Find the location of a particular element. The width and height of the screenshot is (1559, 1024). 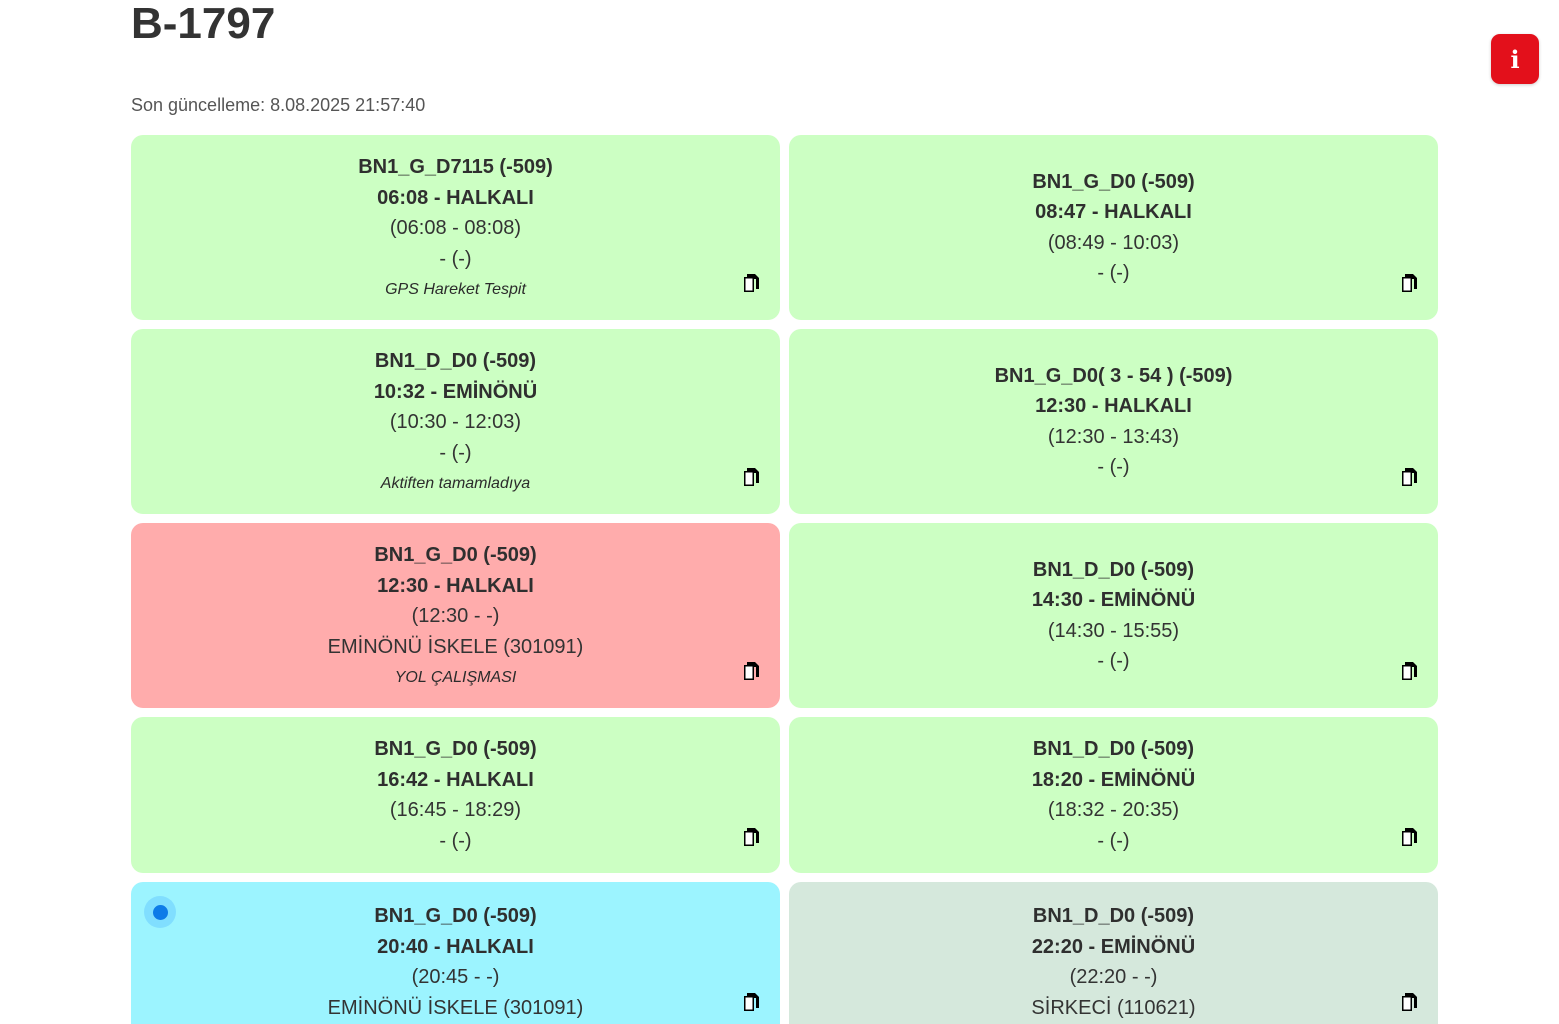

trip-time-range: (22:20 - -) is located at coordinates (1113, 977).